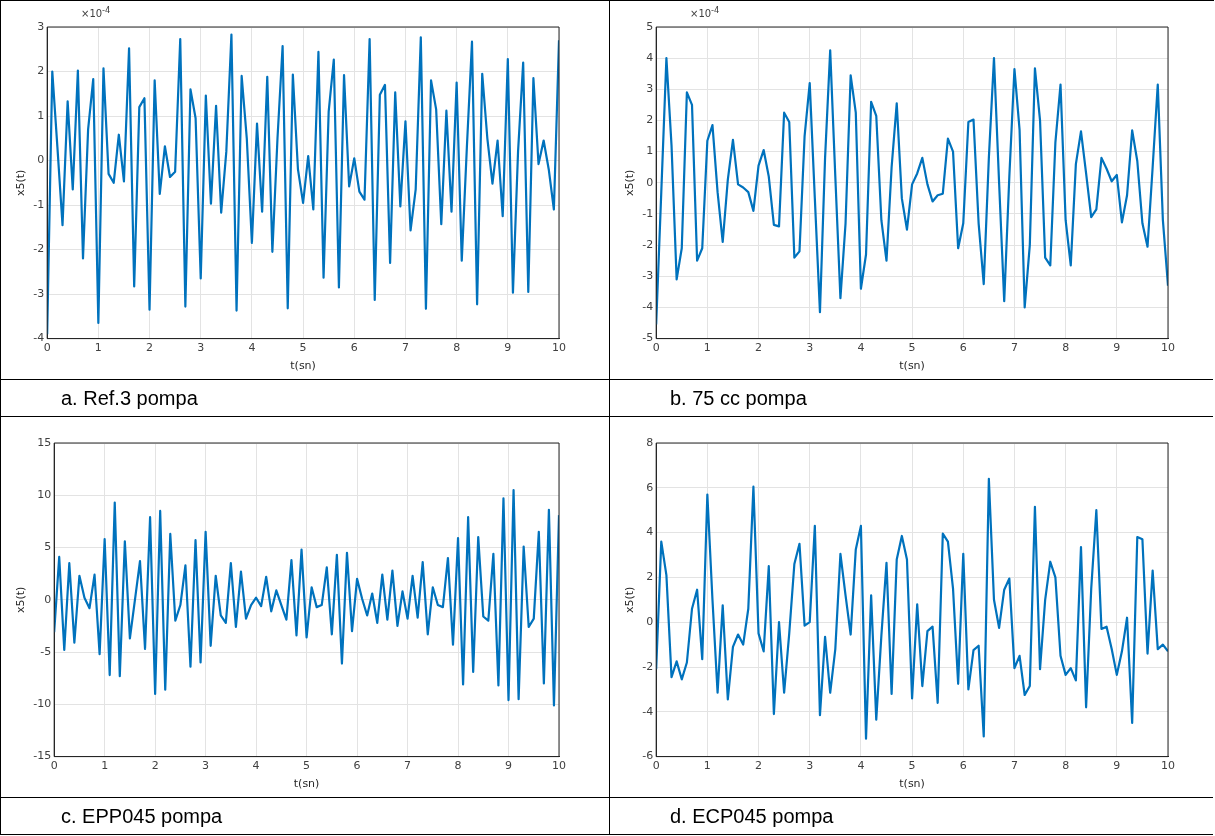  I want to click on y-tick-label: 10, so click(44, 495).